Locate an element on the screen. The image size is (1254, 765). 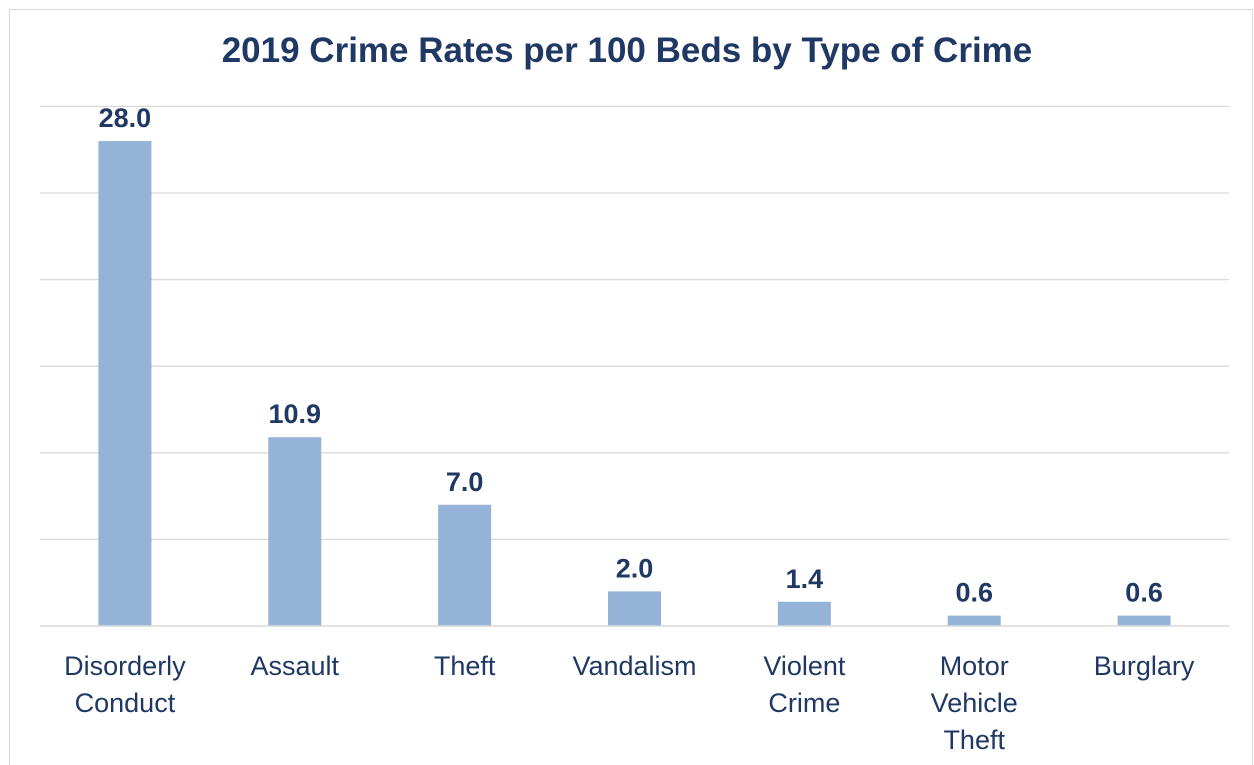
category-label: Assault is located at coordinates (295, 666).